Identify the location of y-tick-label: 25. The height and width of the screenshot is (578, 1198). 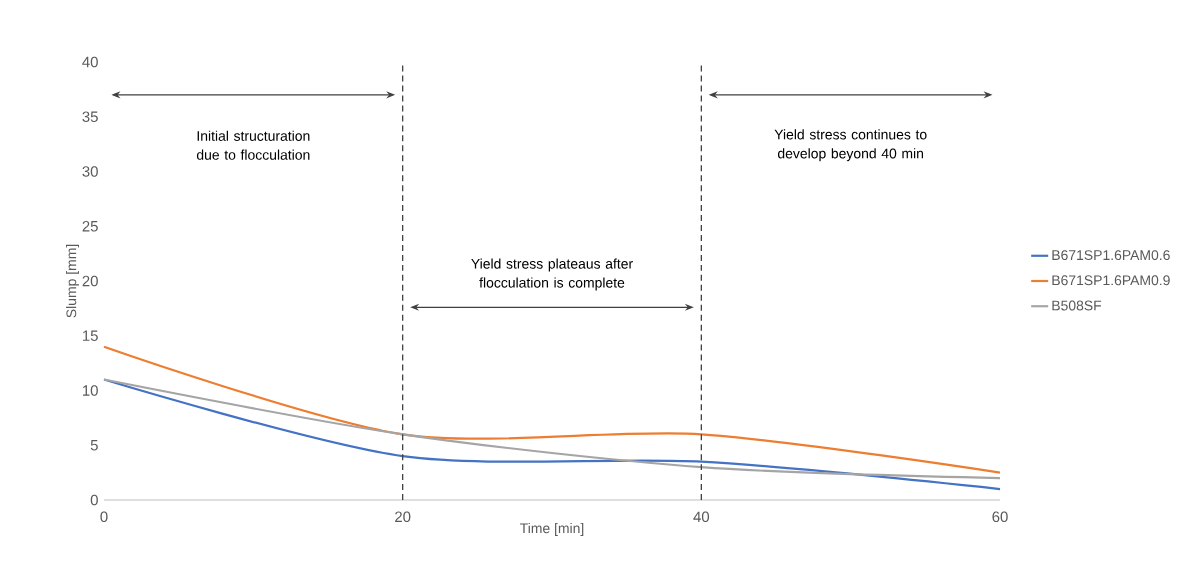
(90, 226).